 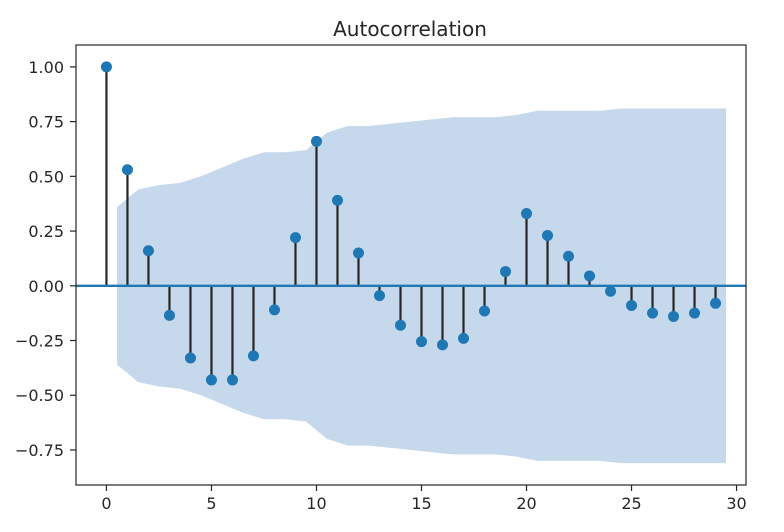 I want to click on y-tick-label: −0.75, so click(x=39, y=450).